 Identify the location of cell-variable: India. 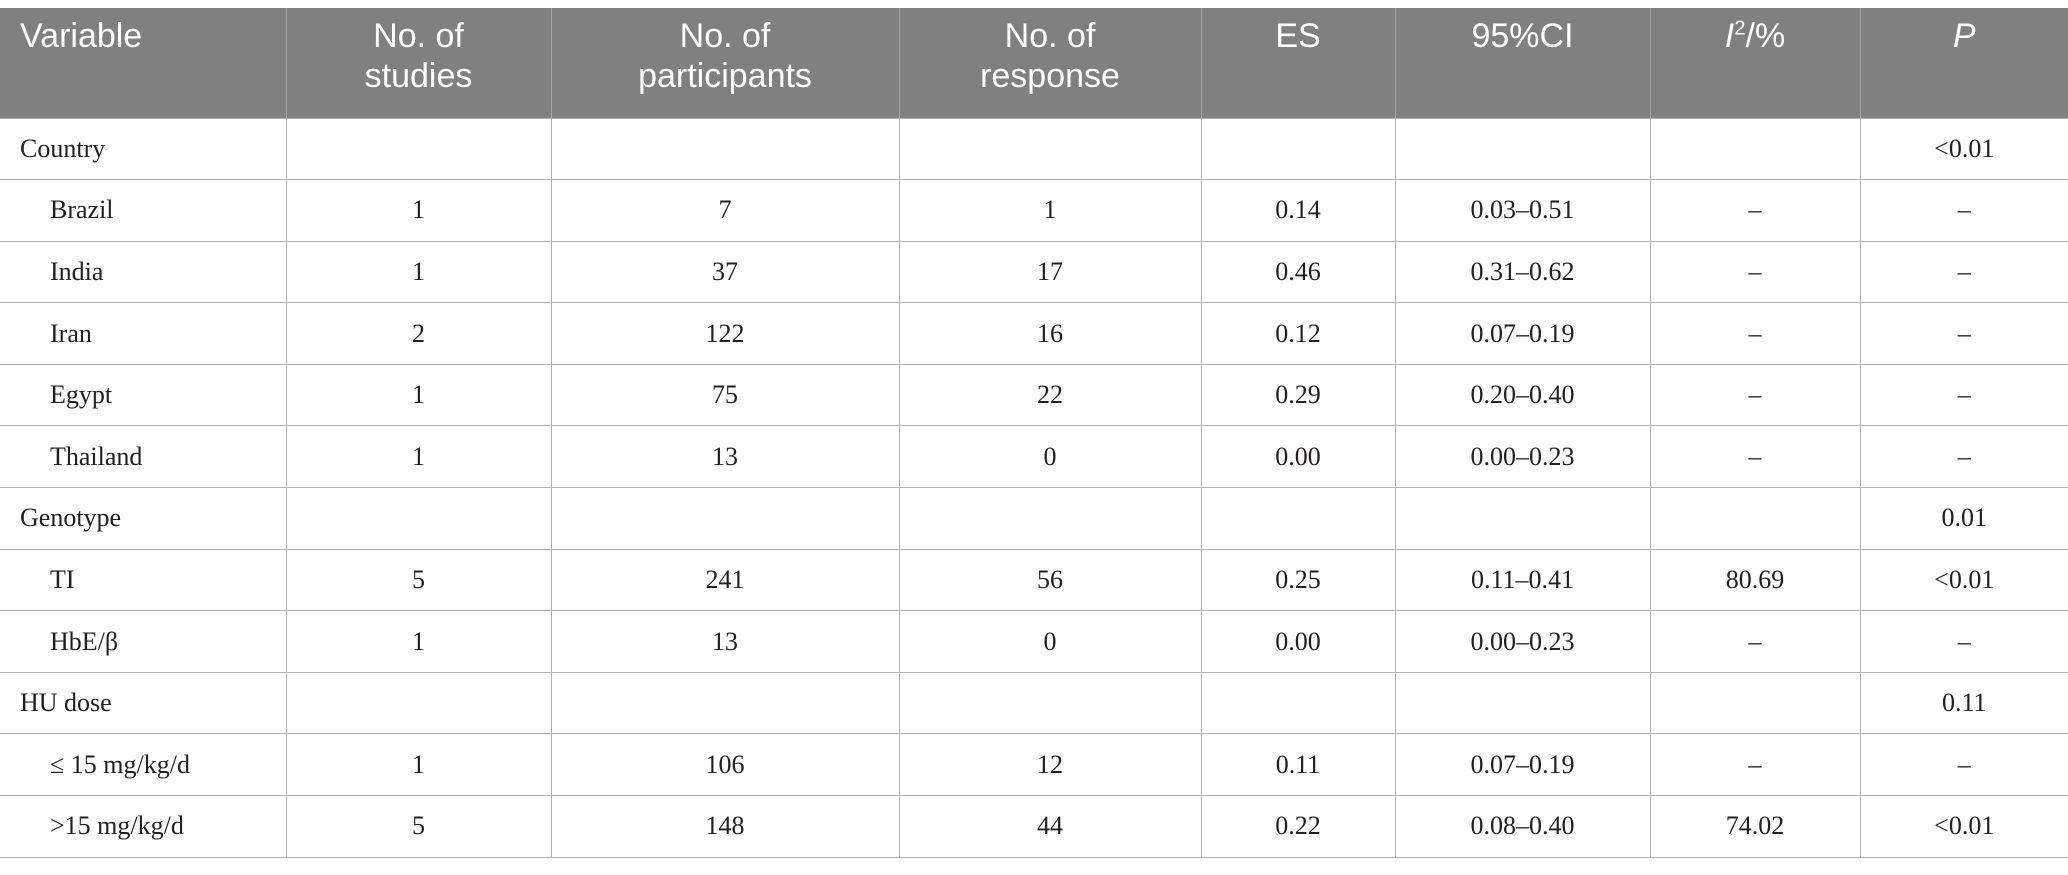
(143, 272).